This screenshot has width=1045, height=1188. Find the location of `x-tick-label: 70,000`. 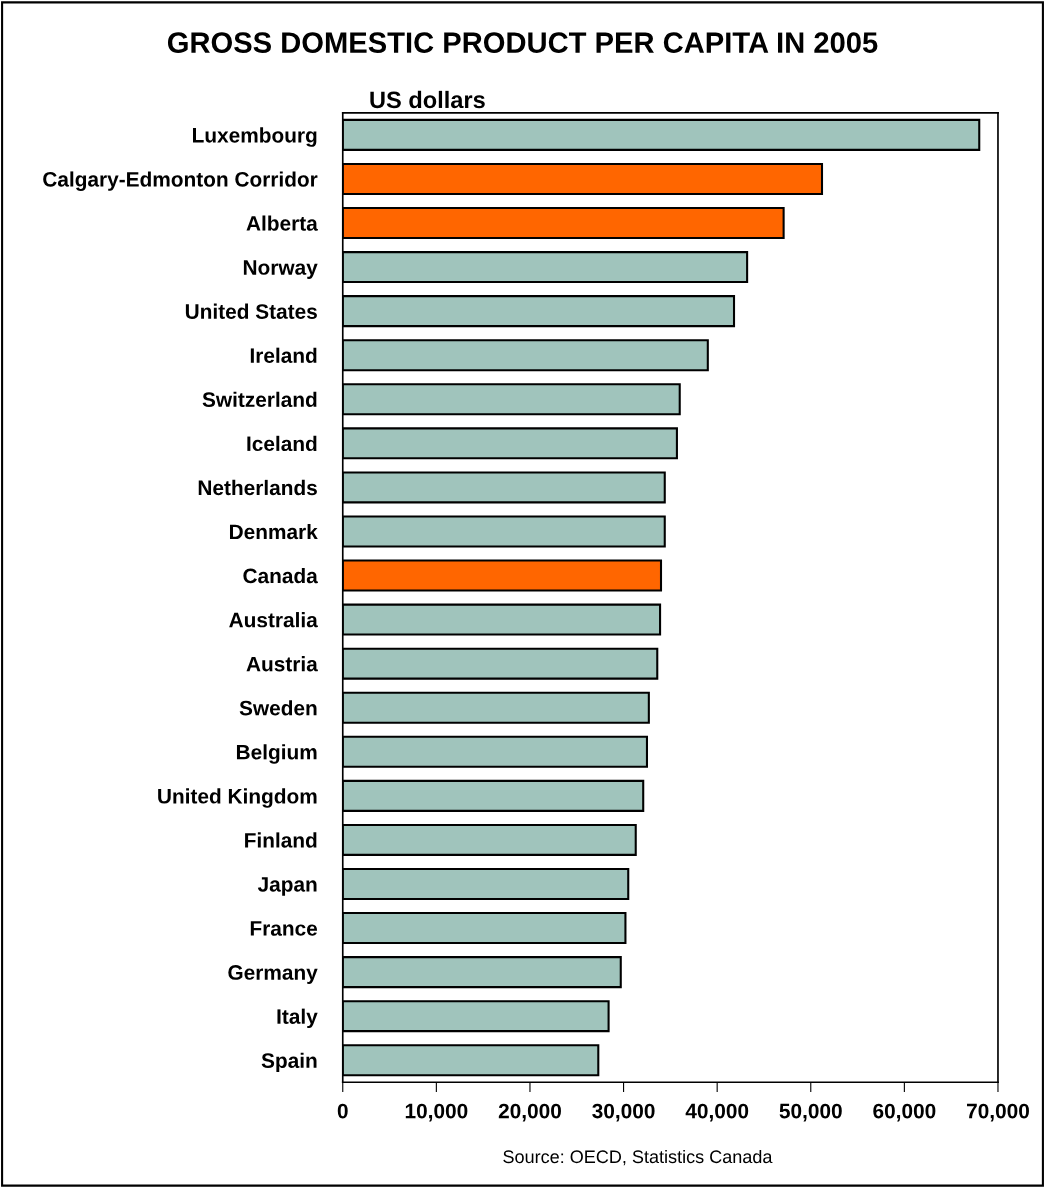

x-tick-label: 70,000 is located at coordinates (998, 1112).